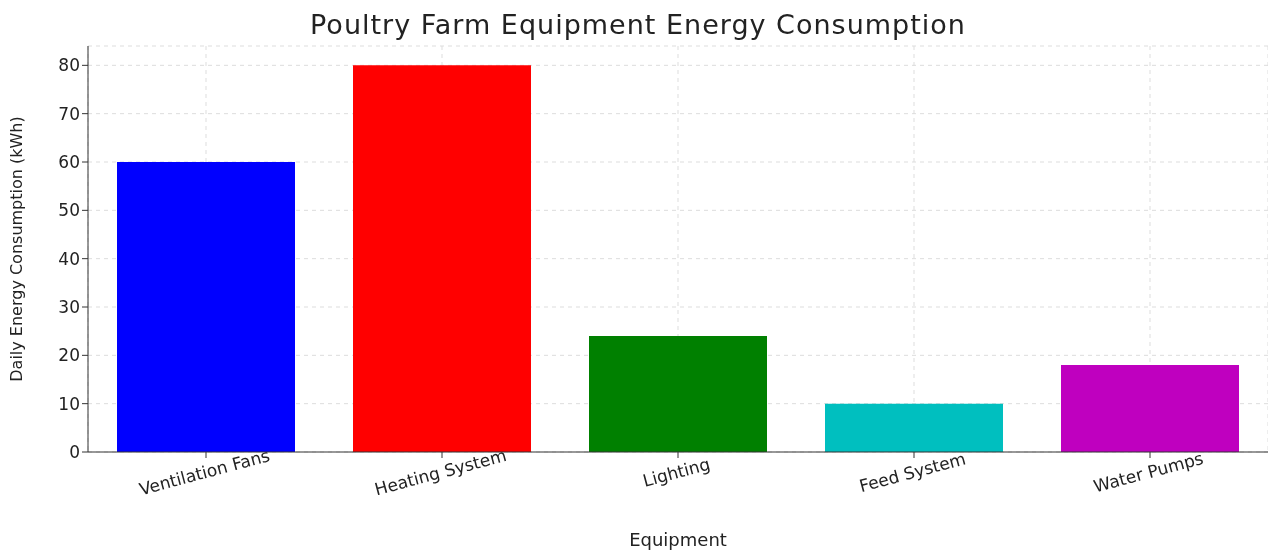 The image size is (1276, 560). Describe the element at coordinates (74, 452) in the screenshot. I see `y-tick-label: 0` at that location.